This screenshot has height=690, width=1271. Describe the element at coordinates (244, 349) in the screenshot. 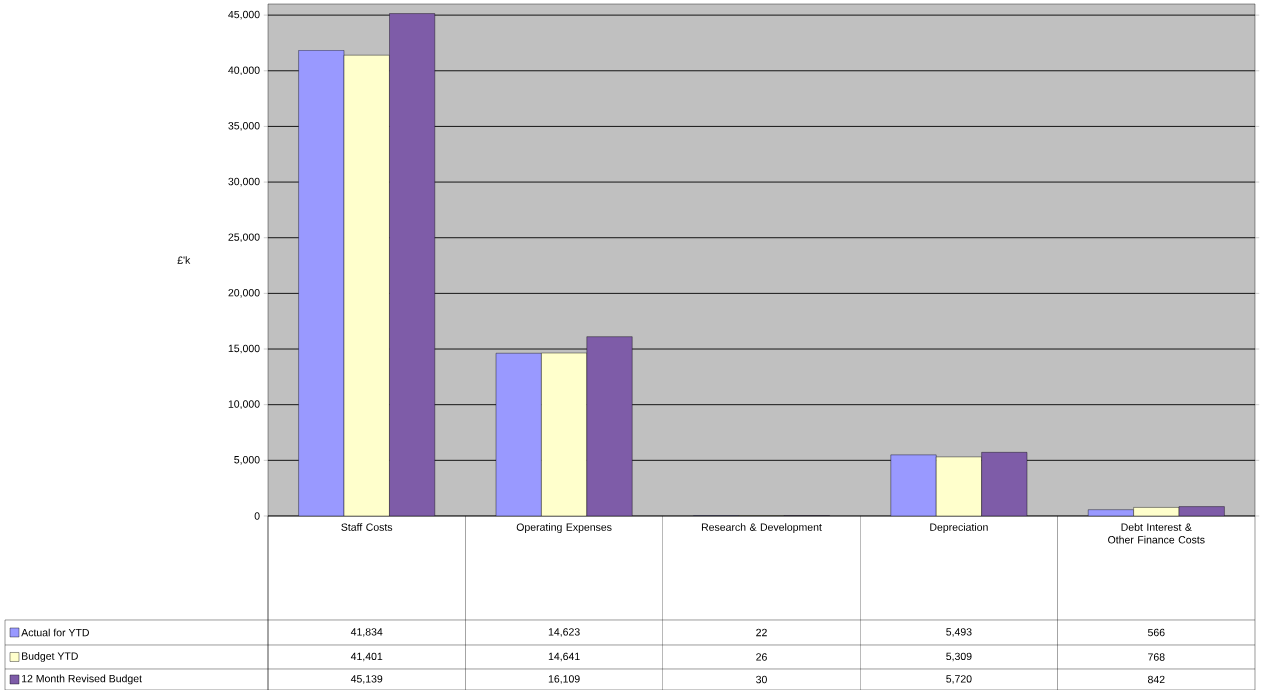

I see `y-tick-label: 15,000` at that location.